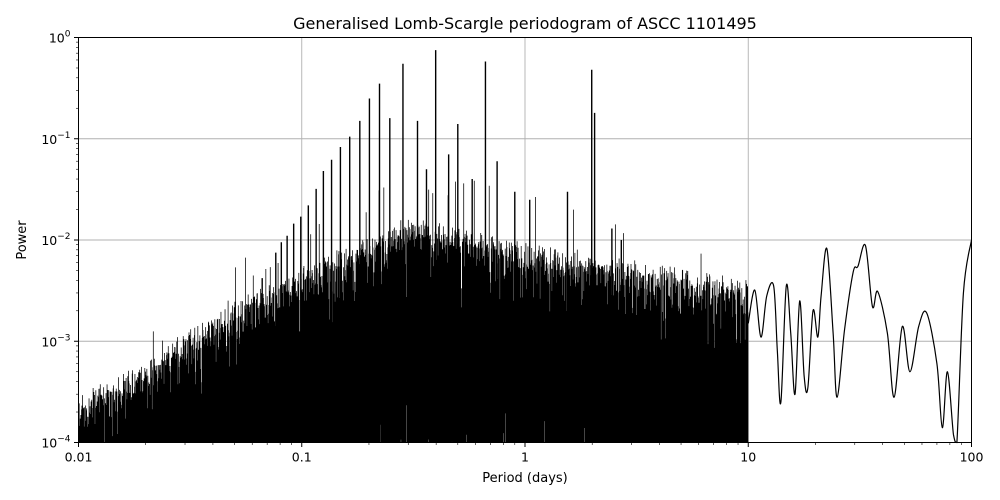  I want to click on y-tick-label: 10⁻², so click(55, 240).